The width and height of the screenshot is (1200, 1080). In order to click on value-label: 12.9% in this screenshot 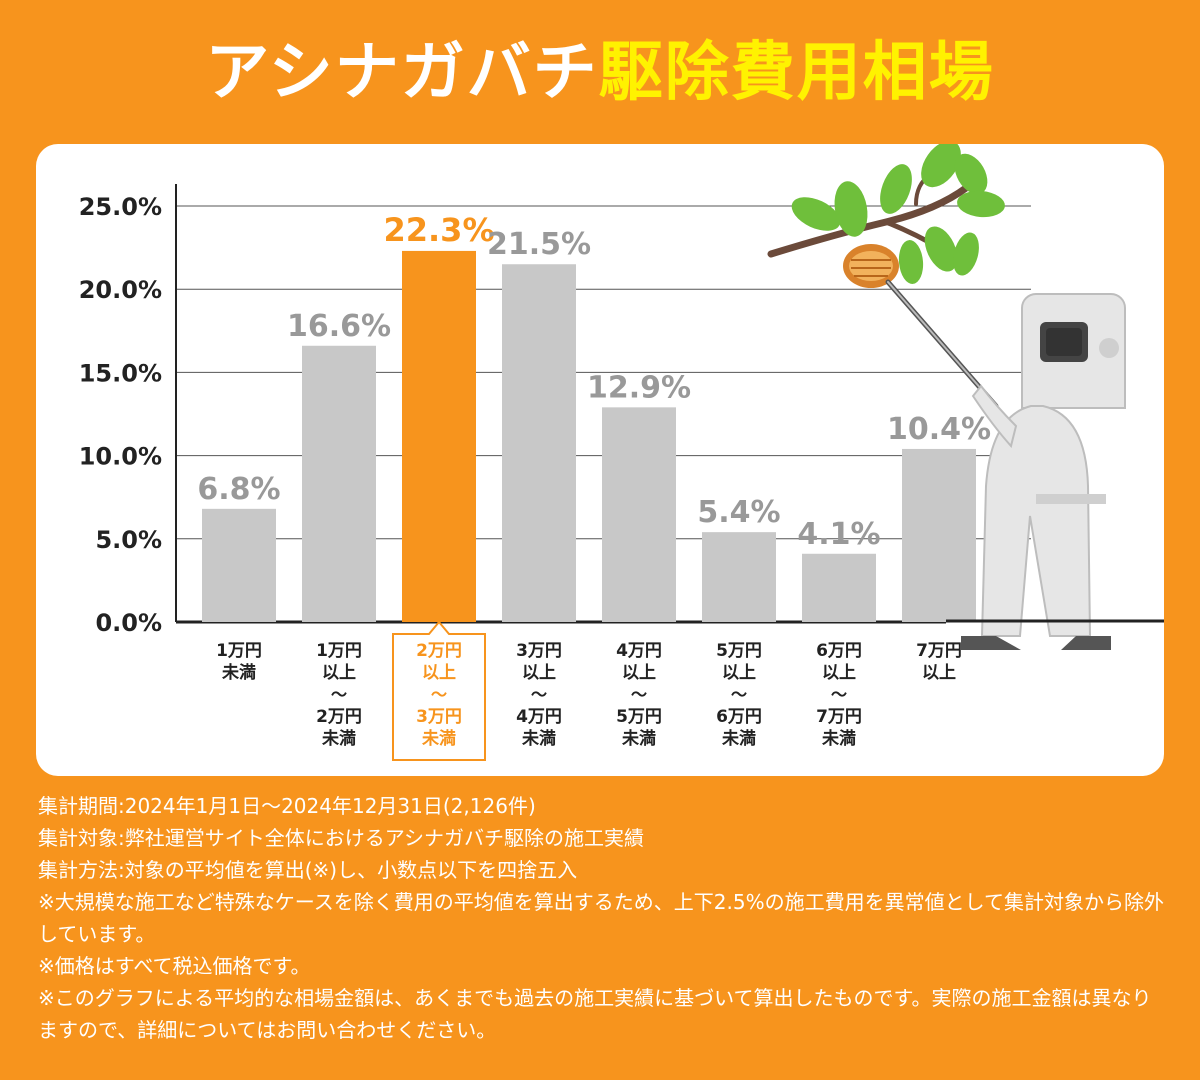, I will do `click(639, 387)`.